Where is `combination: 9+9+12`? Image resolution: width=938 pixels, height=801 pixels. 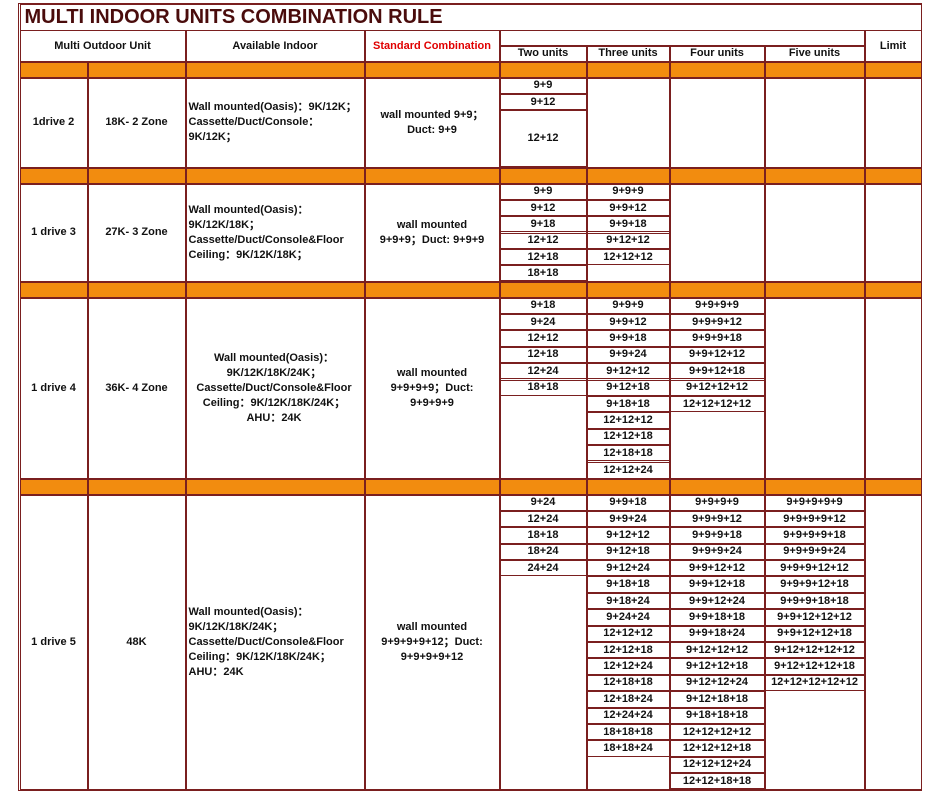 combination: 9+9+12 is located at coordinates (628, 322).